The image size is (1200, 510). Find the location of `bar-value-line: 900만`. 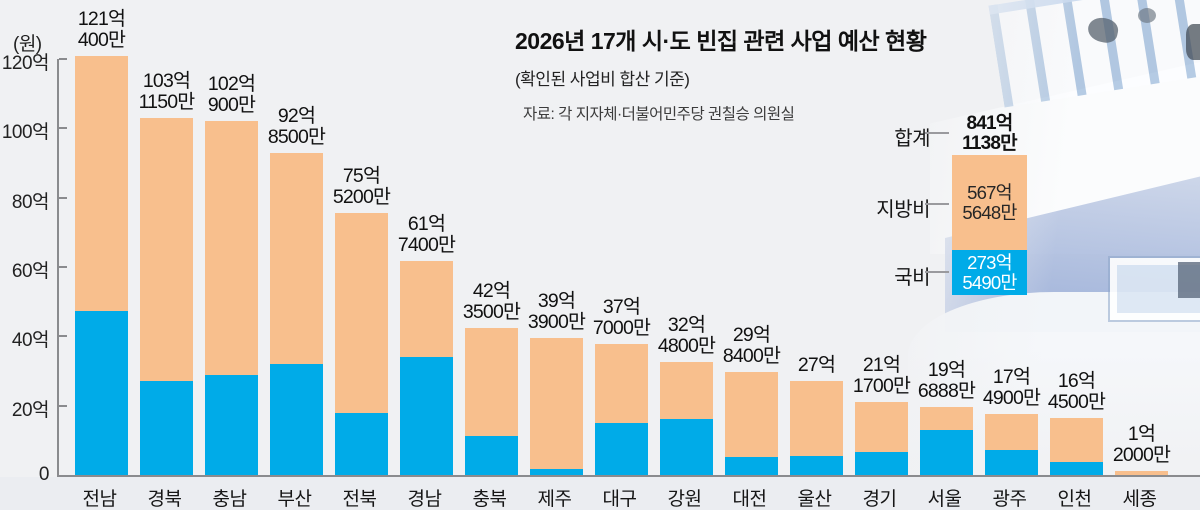

bar-value-line: 900만 is located at coordinates (231, 105).